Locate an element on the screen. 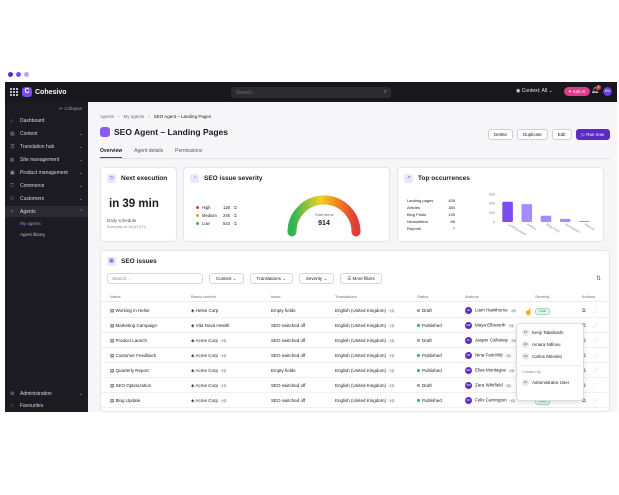 The height and width of the screenshot is (495, 619). sidebar-item-favourites: ☆ Favourites is located at coordinates (46, 405).